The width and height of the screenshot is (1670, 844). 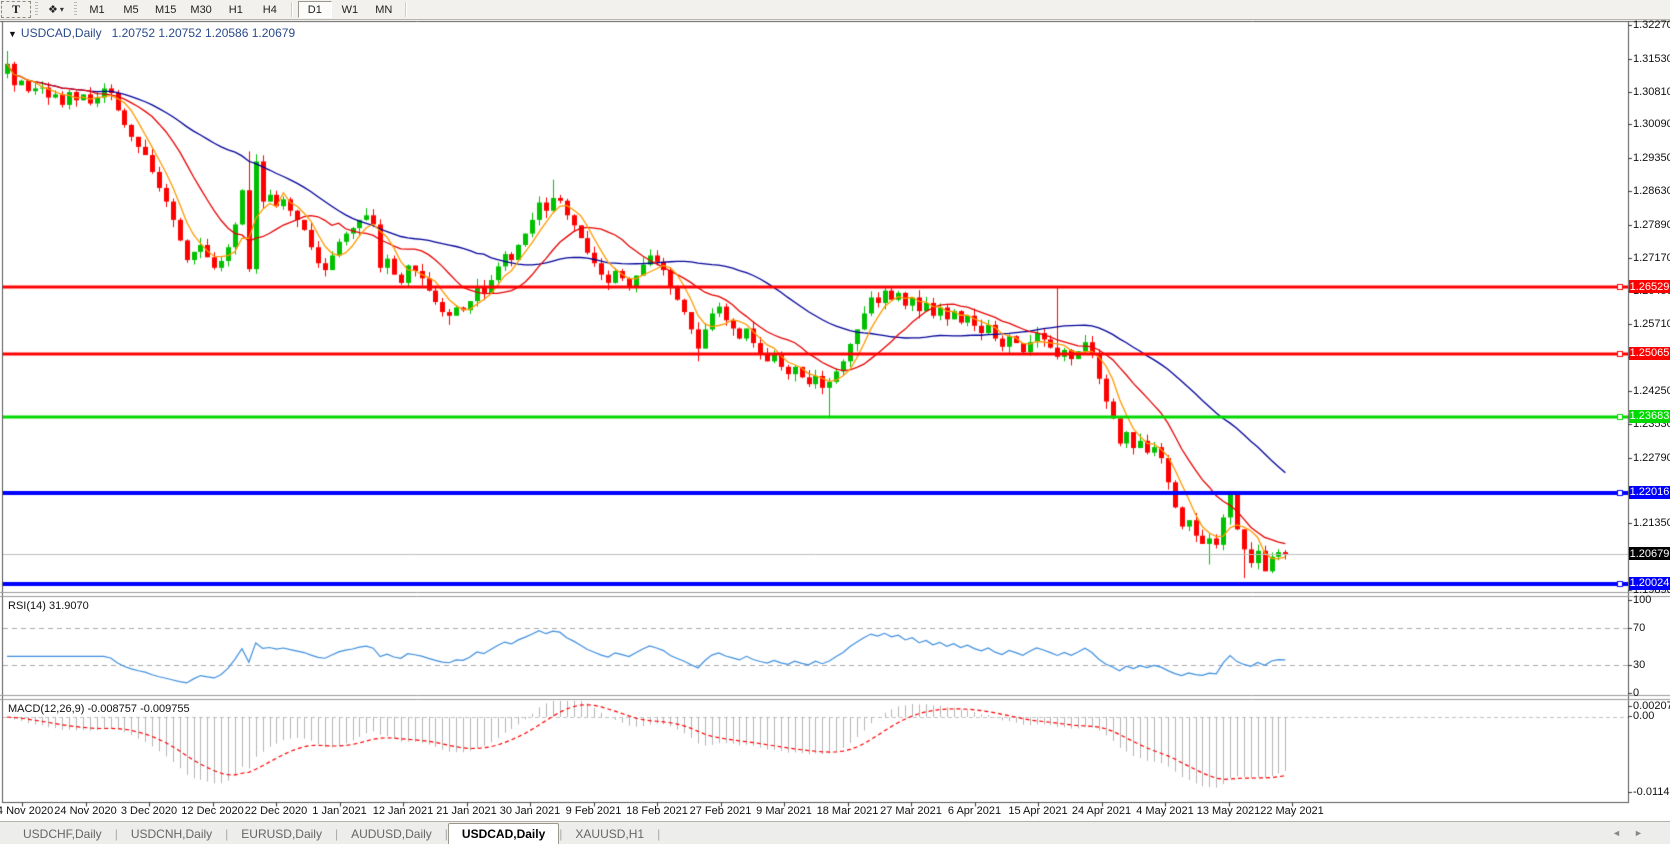 What do you see at coordinates (201, 9) in the screenshot?
I see `timeframe-button-m30: M30` at bounding box center [201, 9].